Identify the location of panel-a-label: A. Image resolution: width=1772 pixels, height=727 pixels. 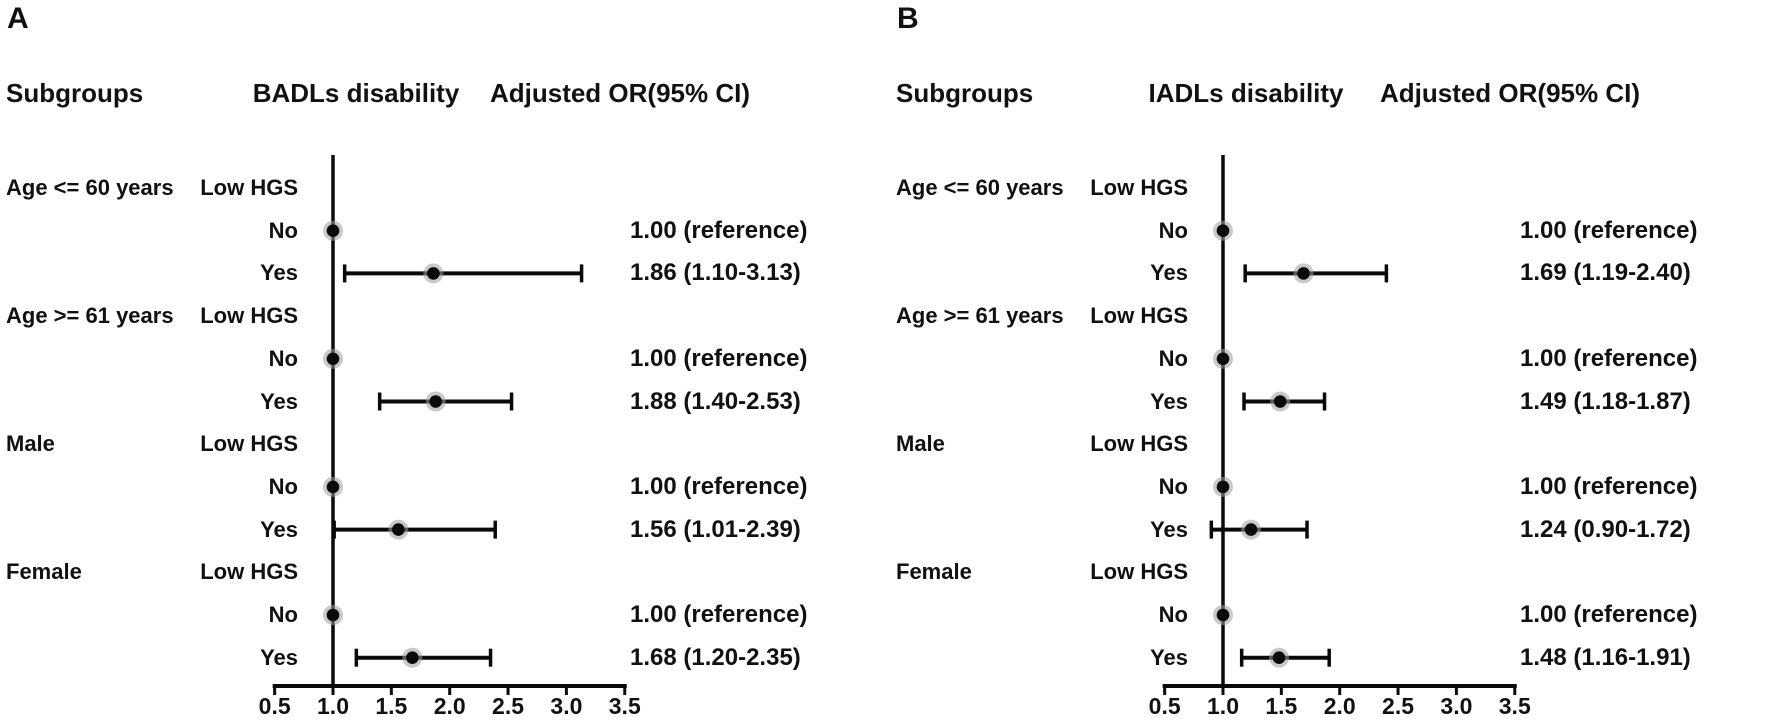
(18, 18).